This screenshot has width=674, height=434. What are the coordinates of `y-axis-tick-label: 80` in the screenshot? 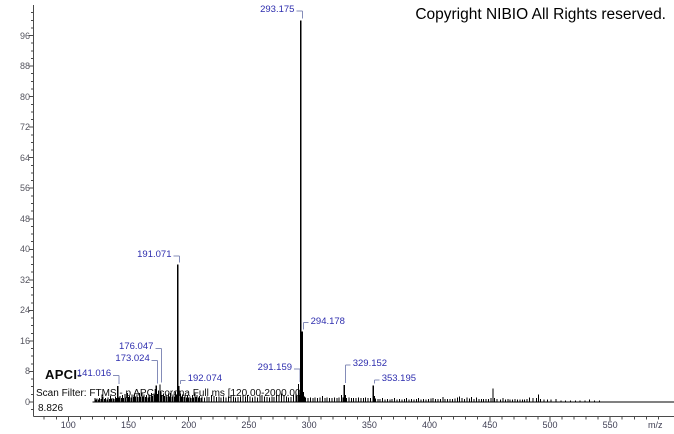 It's located at (24, 96).